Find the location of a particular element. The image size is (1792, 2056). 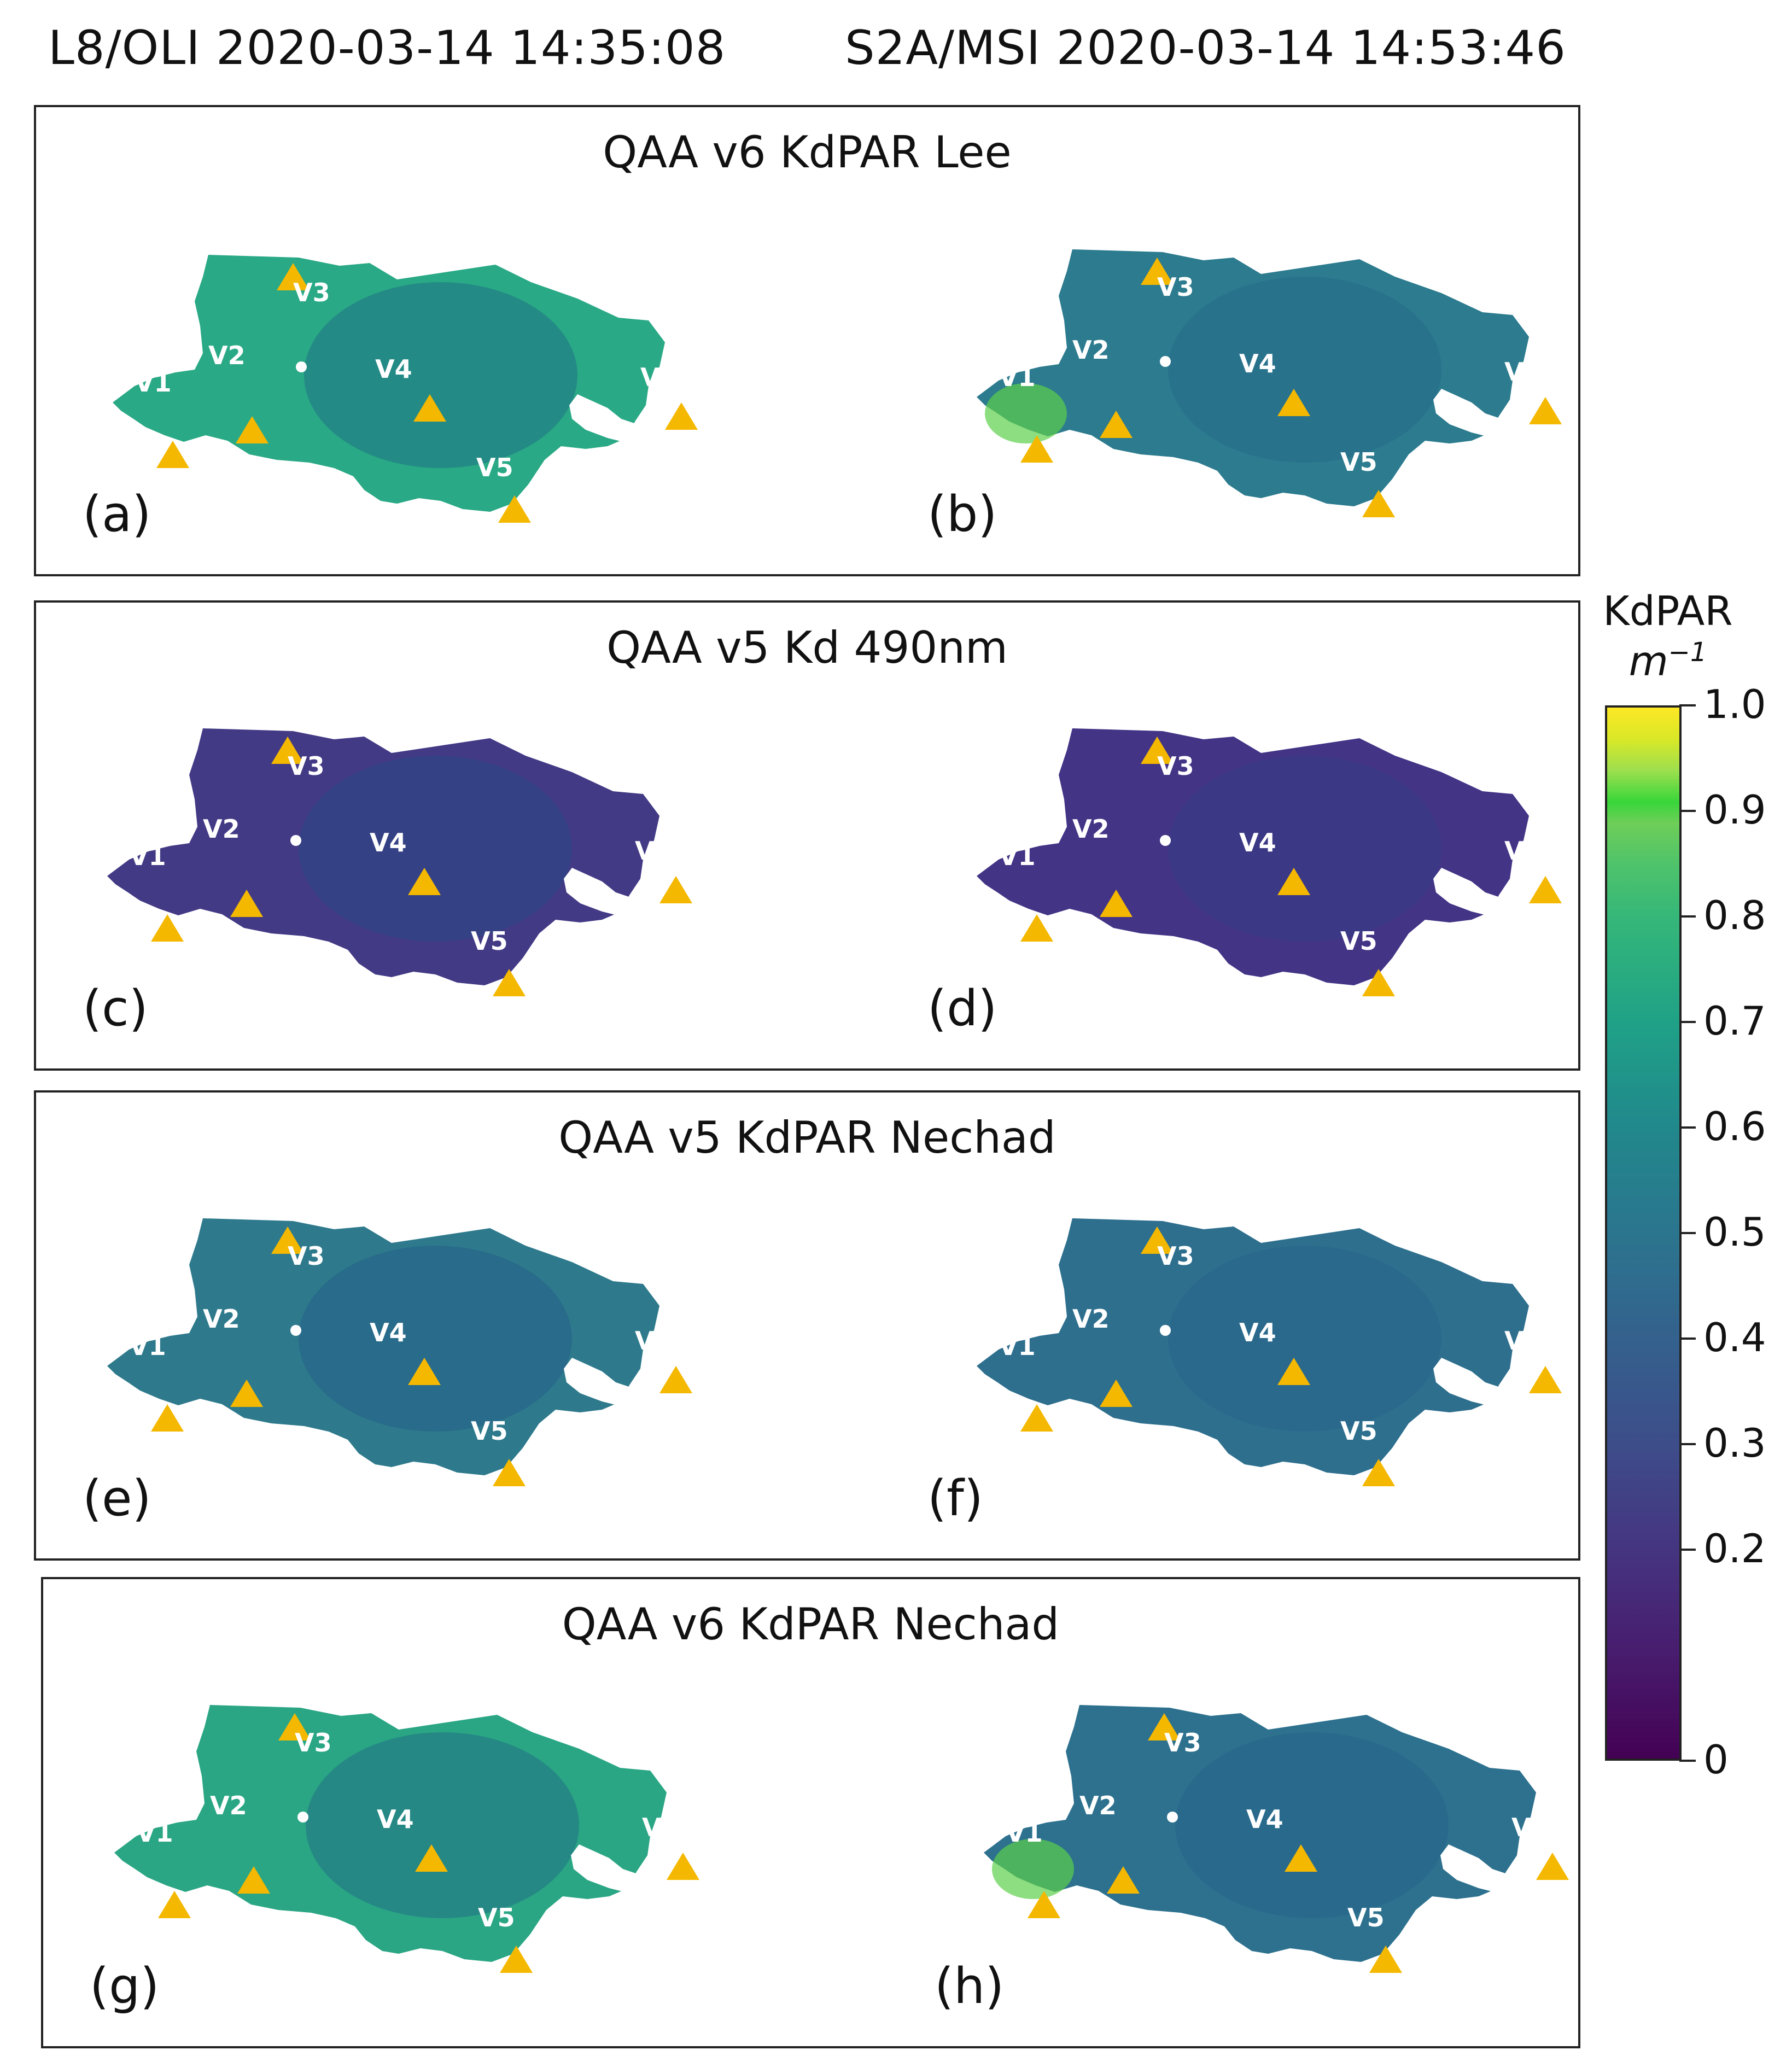

colorbar-tick-label: 1.0 is located at coordinates (1735, 704).